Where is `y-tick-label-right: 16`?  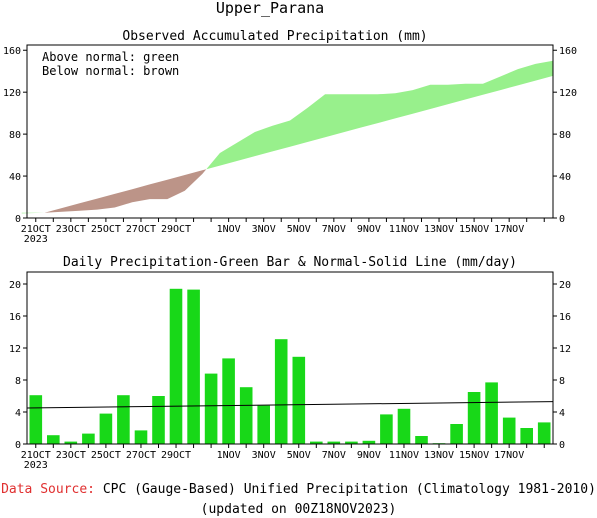 y-tick-label-right: 16 is located at coordinates (565, 317).